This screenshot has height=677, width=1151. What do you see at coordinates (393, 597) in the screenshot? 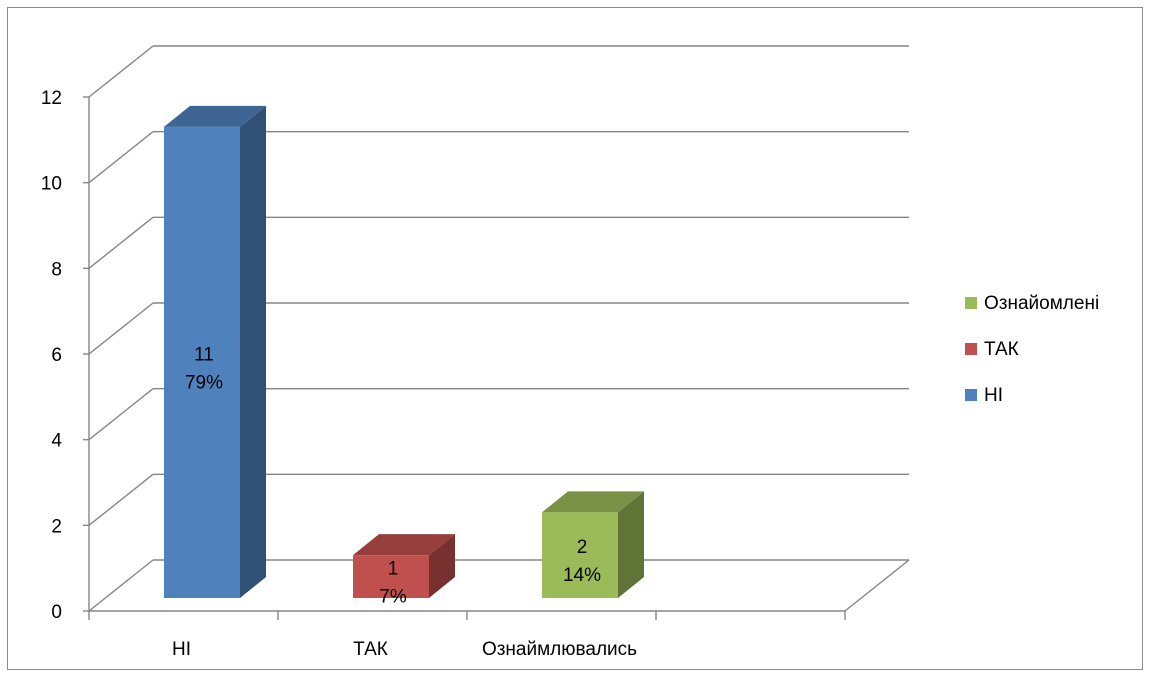
I see `data-label-percent: 7%` at bounding box center [393, 597].